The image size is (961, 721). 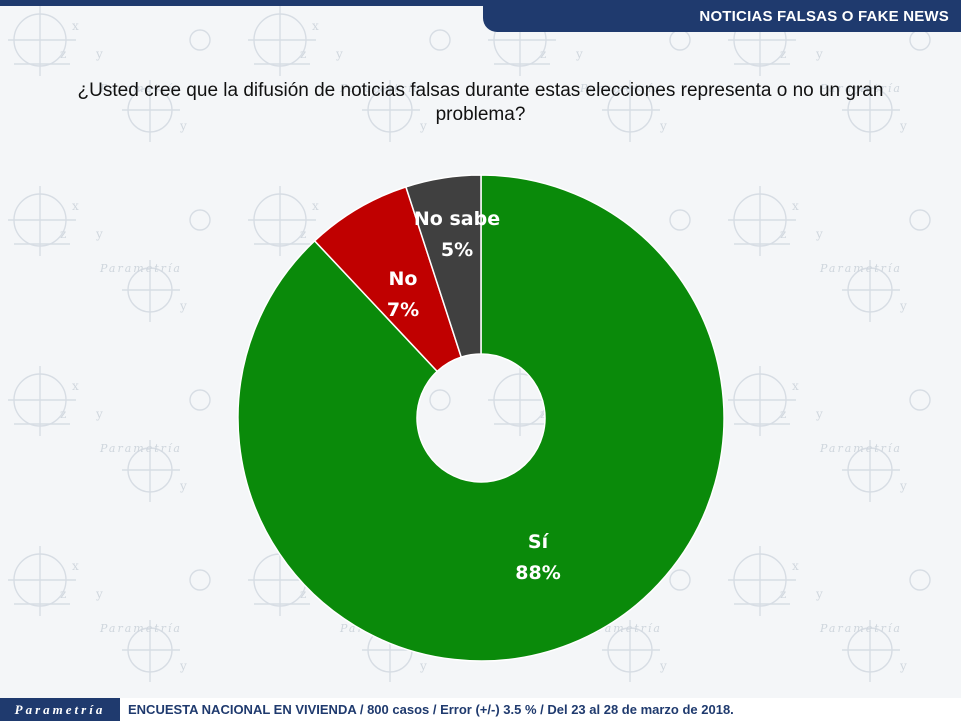 I want to click on slice-label: No, so click(x=403, y=279).